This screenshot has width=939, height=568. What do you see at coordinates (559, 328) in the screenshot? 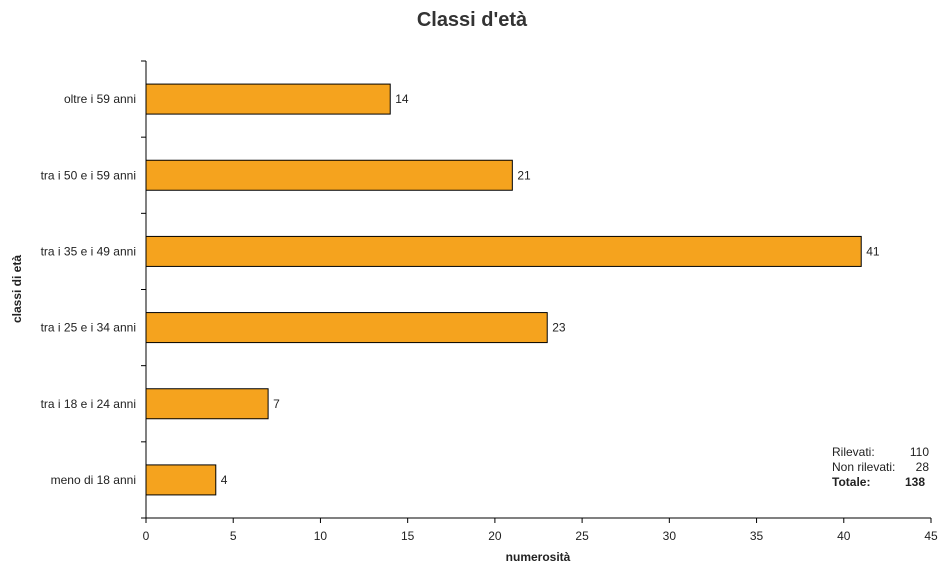
I see `data-label-3: 23` at bounding box center [559, 328].